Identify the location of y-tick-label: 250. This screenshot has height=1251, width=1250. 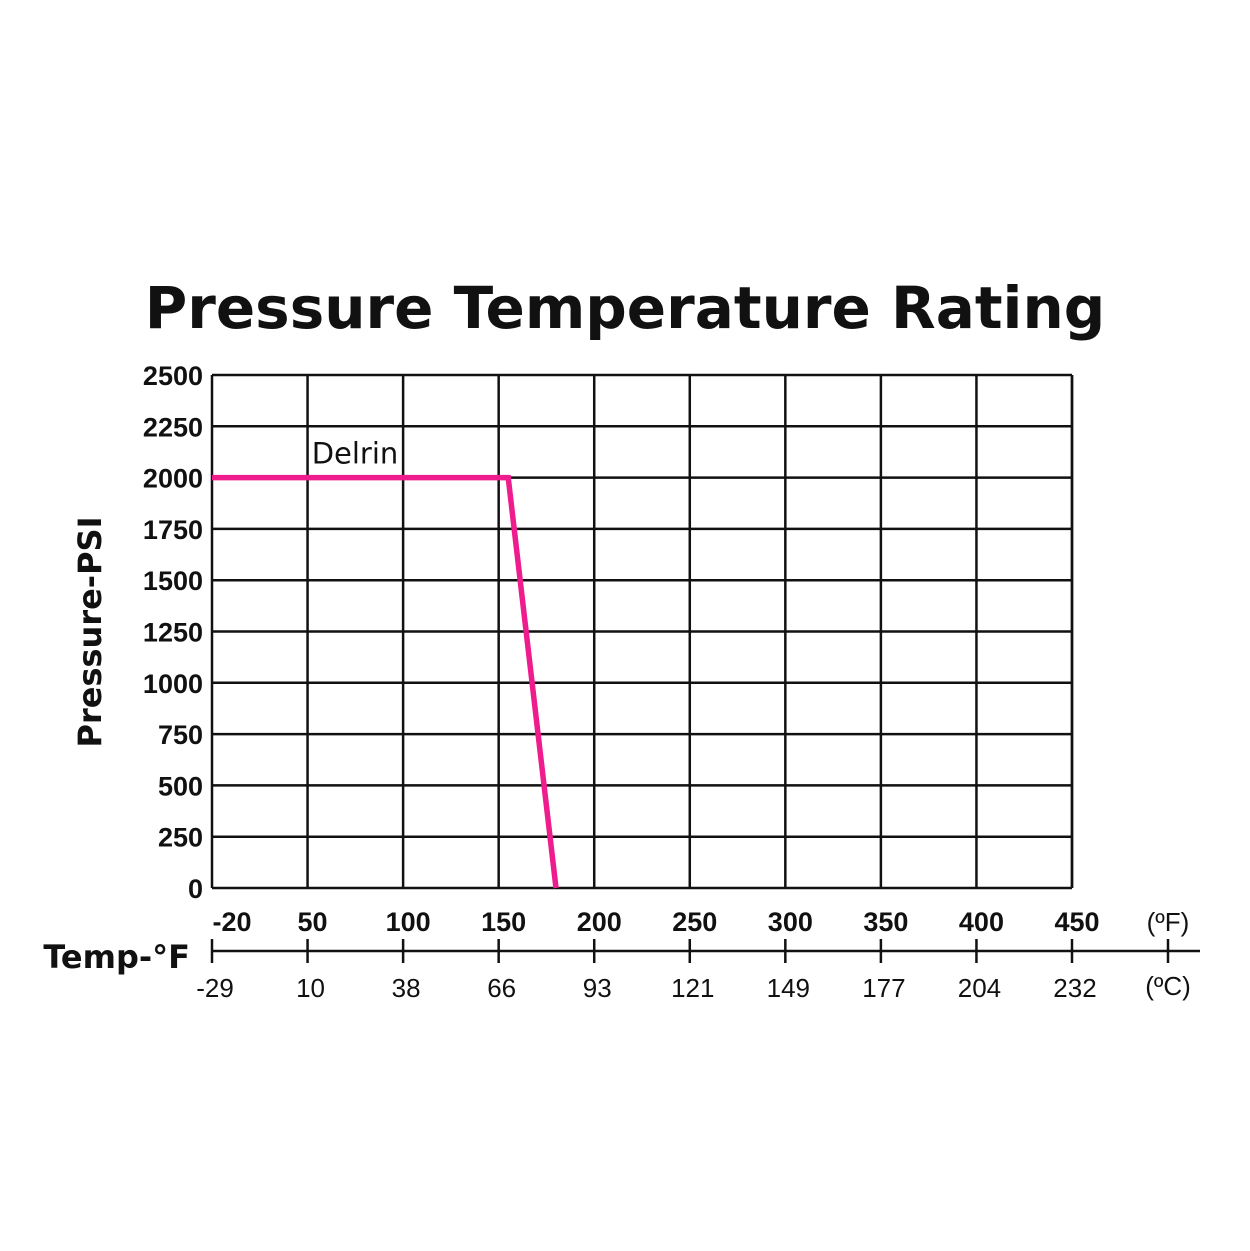
(180, 838).